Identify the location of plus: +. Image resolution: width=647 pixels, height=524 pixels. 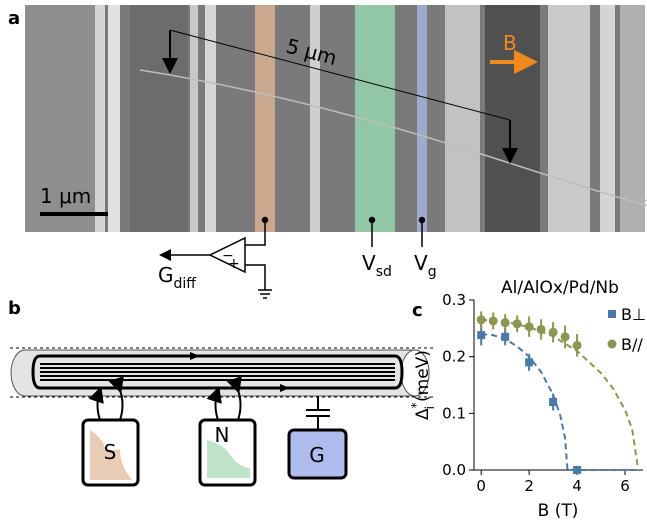
(234, 264).